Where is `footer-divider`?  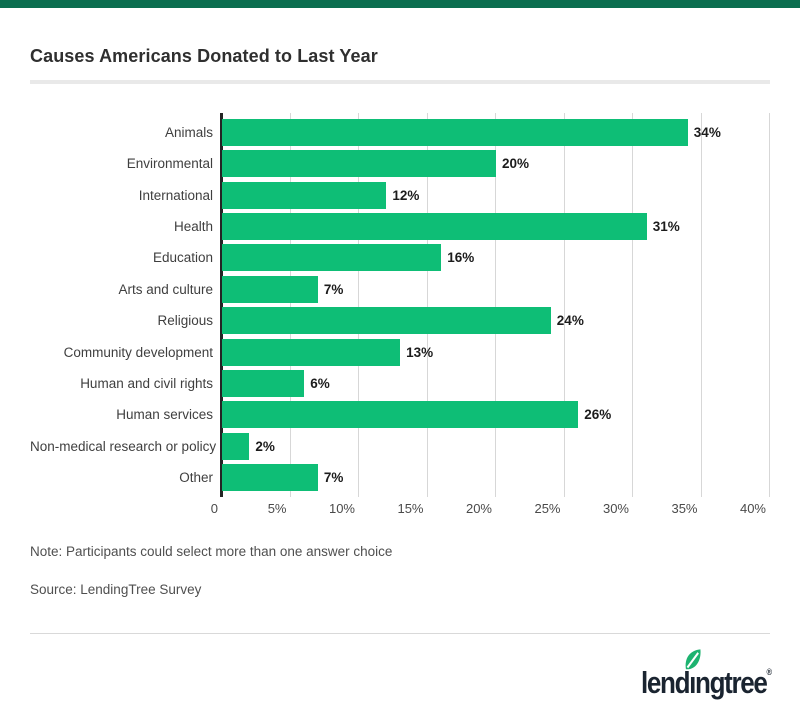 footer-divider is located at coordinates (400, 633).